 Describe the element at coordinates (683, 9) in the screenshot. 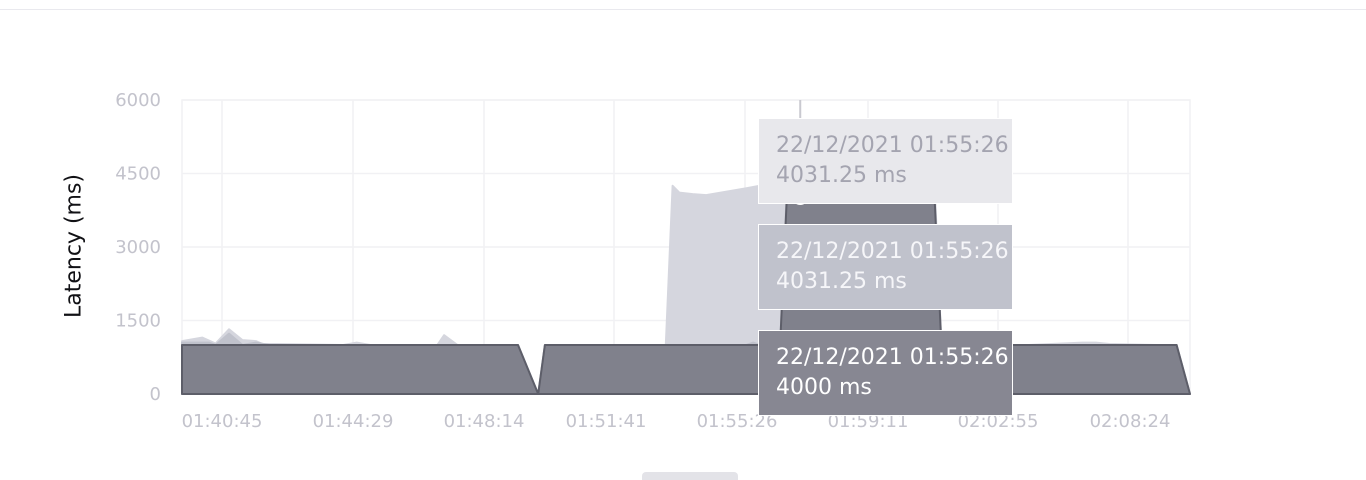

I see `top-divider` at that location.